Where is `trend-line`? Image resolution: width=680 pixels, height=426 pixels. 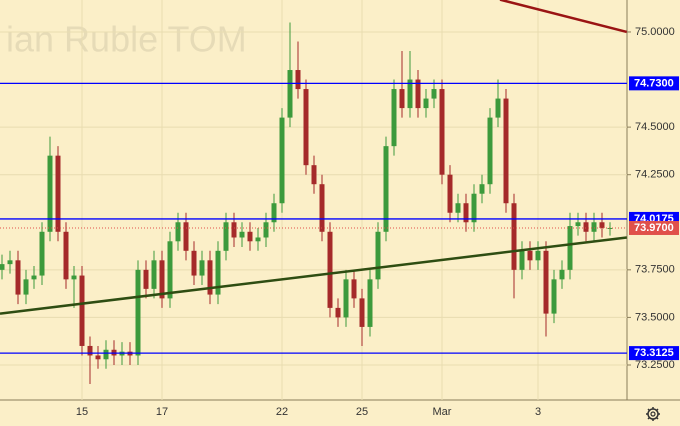
trend-line is located at coordinates (563, 17).